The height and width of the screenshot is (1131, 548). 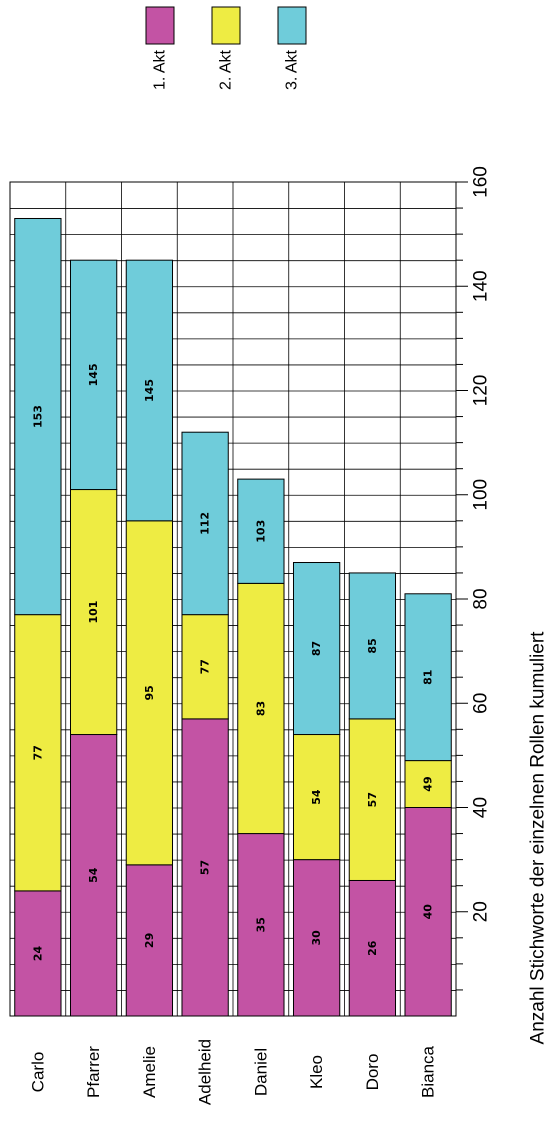 I want to click on category-label-carlo: Carlo, so click(x=37, y=1072).